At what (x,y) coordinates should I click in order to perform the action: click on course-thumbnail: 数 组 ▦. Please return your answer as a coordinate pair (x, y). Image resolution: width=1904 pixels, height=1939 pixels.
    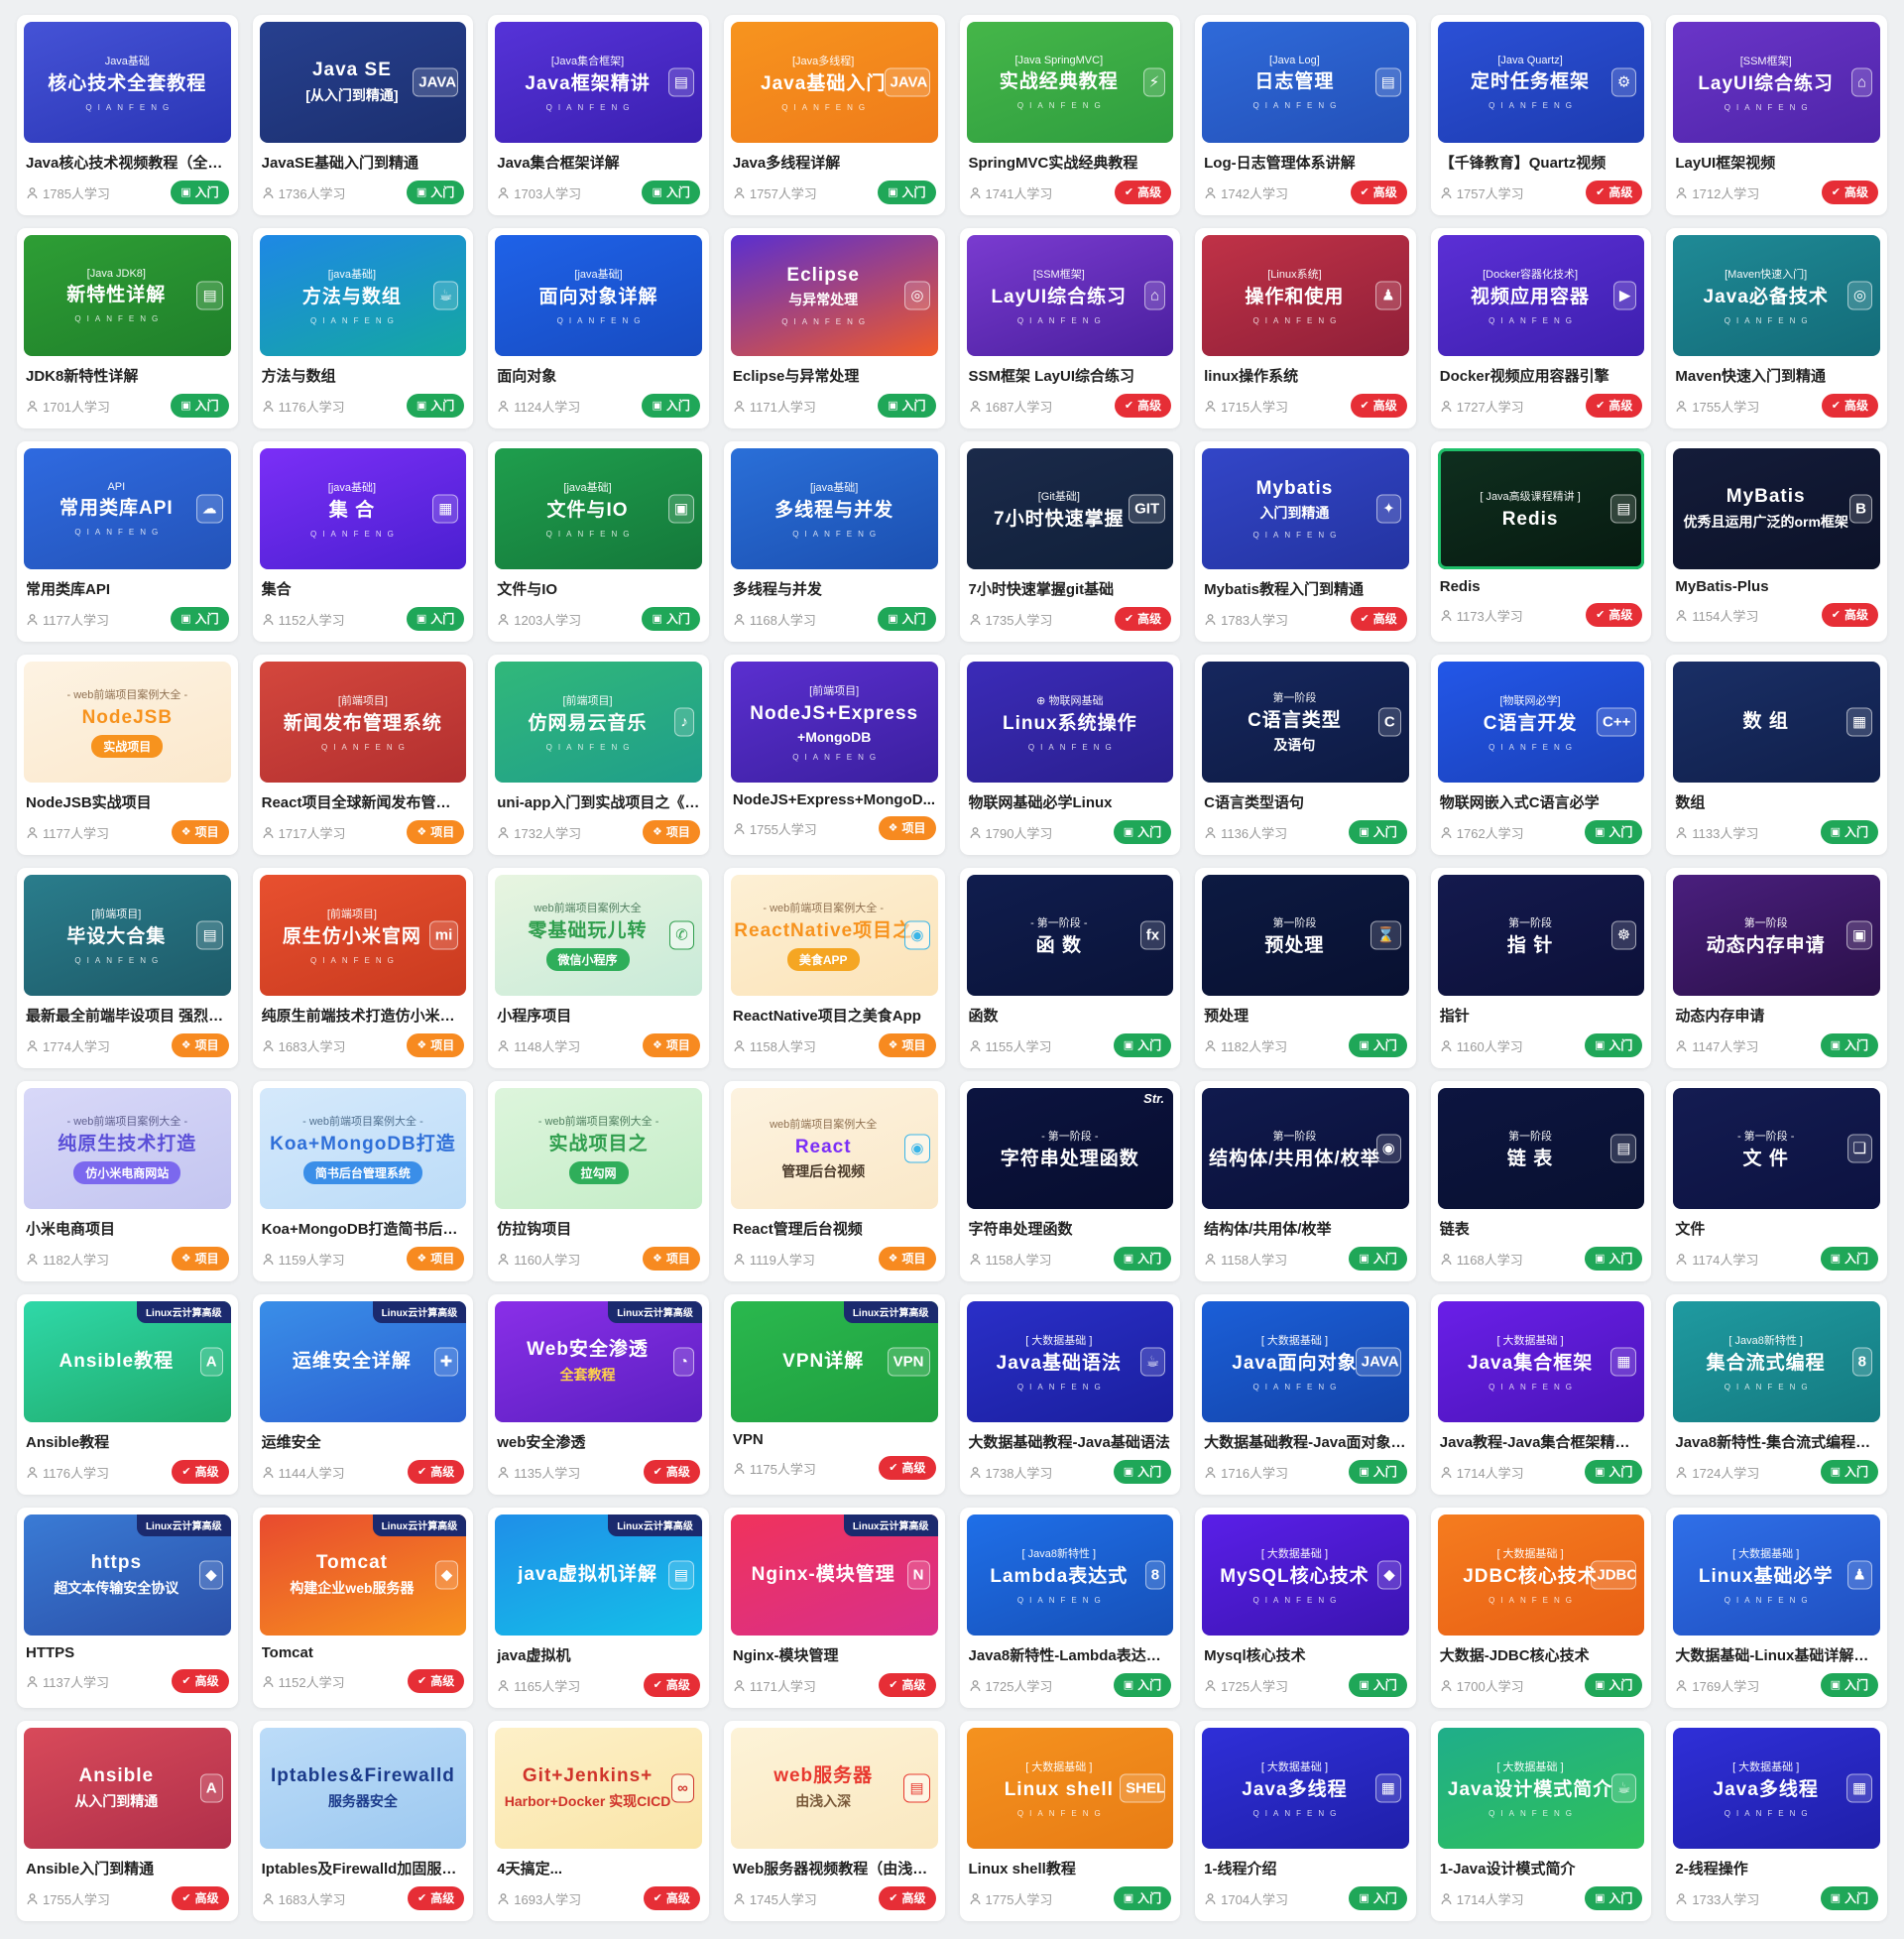
    Looking at the image, I should click on (1776, 722).